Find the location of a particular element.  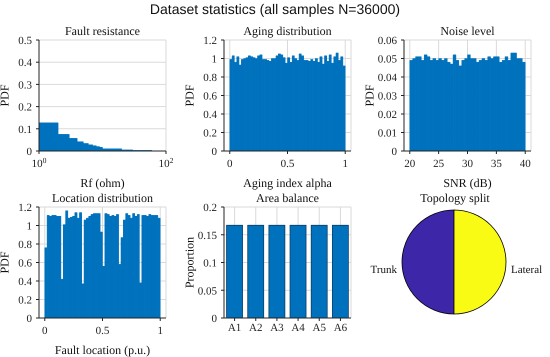

x-axis-title: Rf (ohm) is located at coordinates (102, 183).